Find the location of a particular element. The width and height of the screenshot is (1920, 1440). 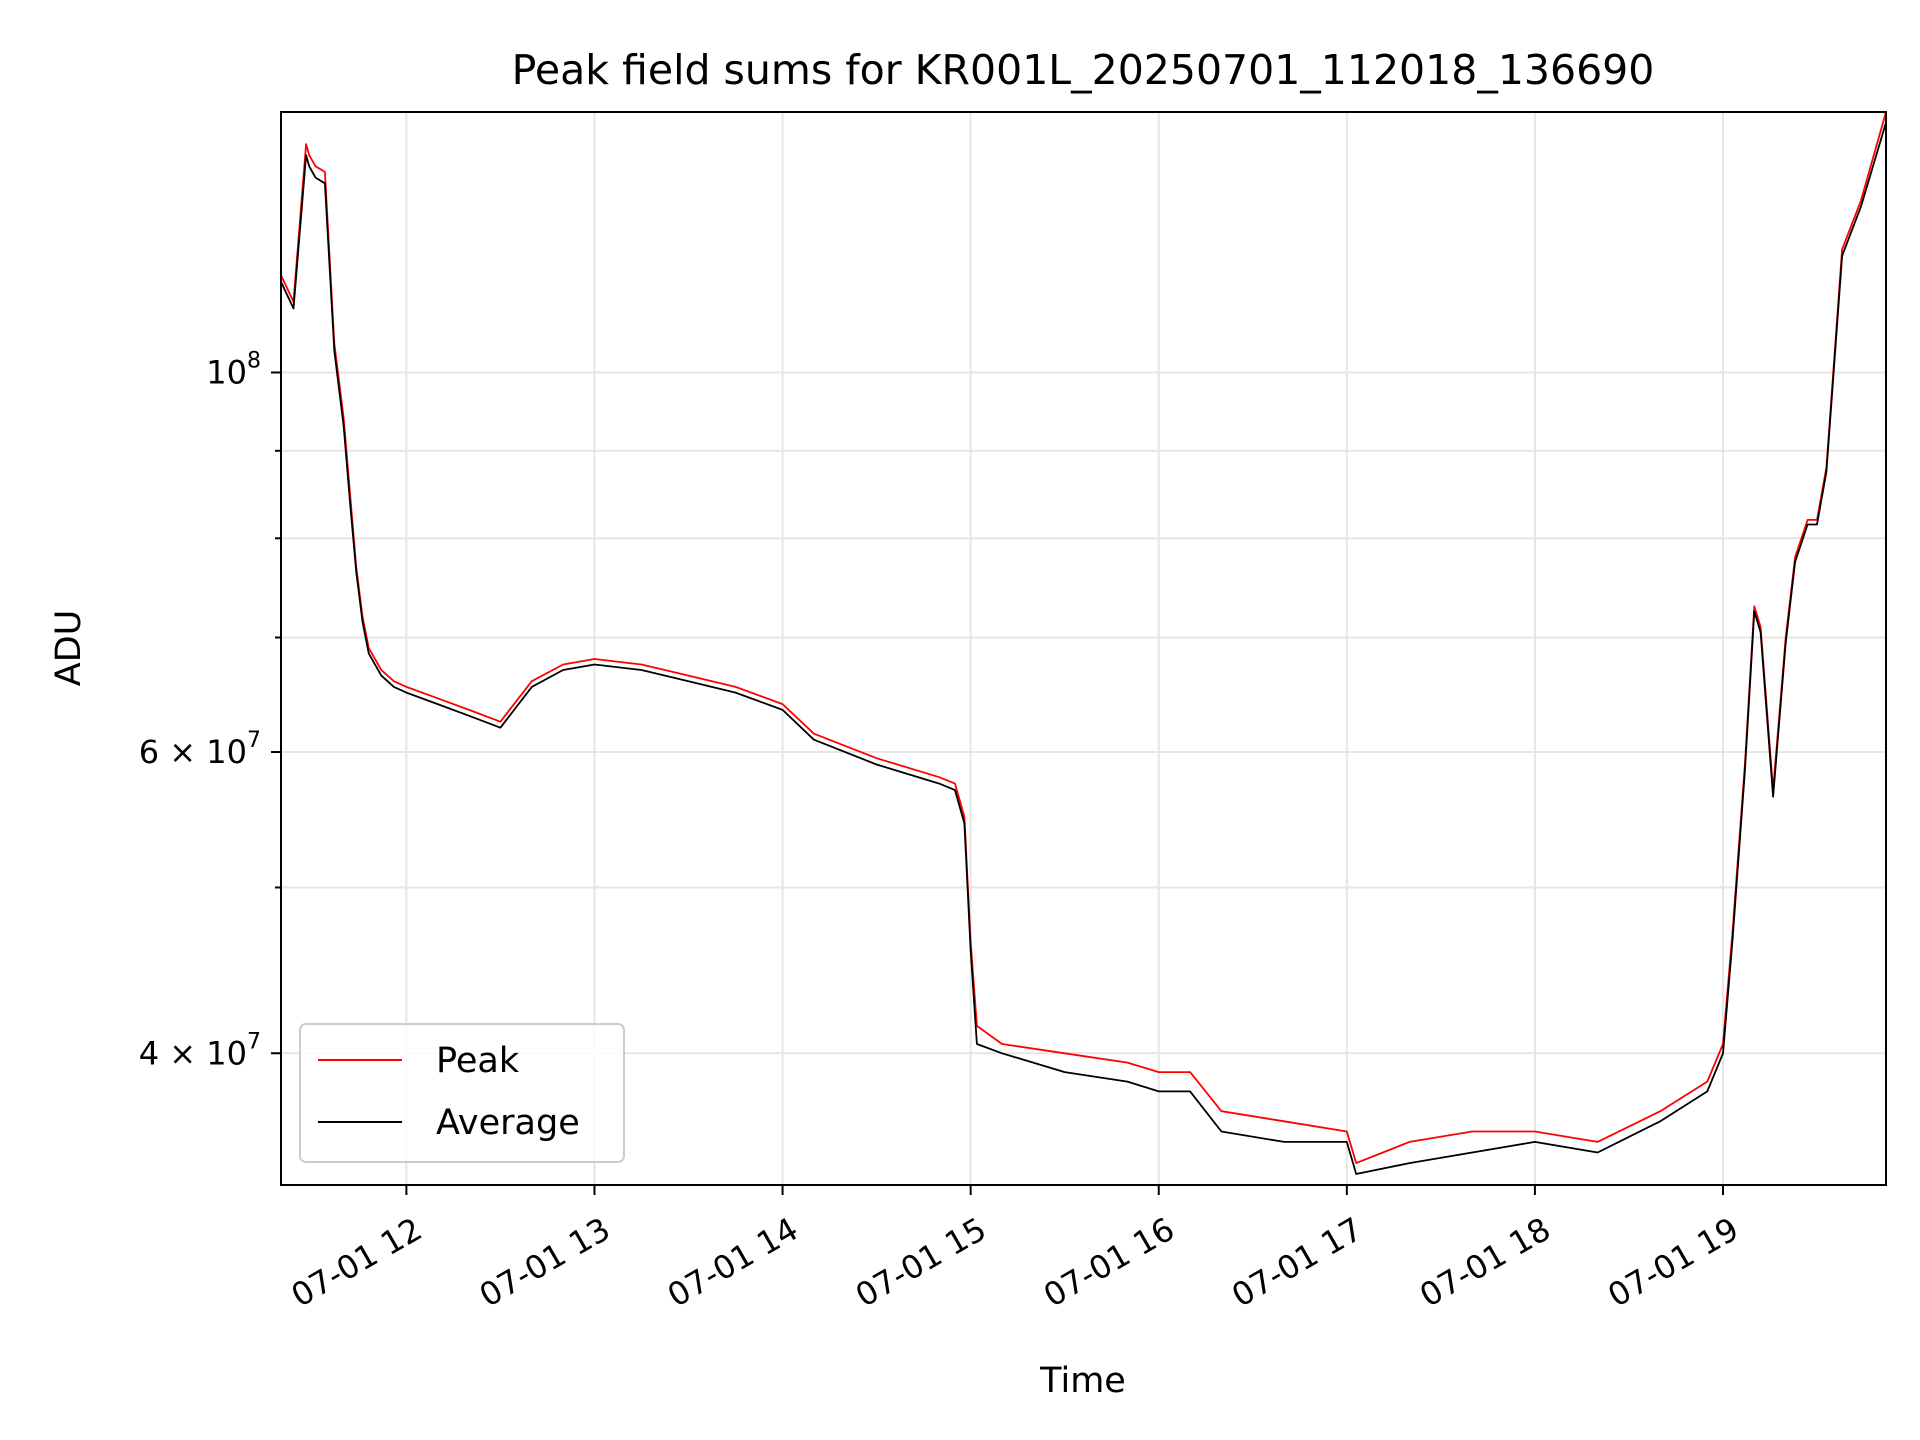

y-tick-label: 108 is located at coordinates (233, 370).